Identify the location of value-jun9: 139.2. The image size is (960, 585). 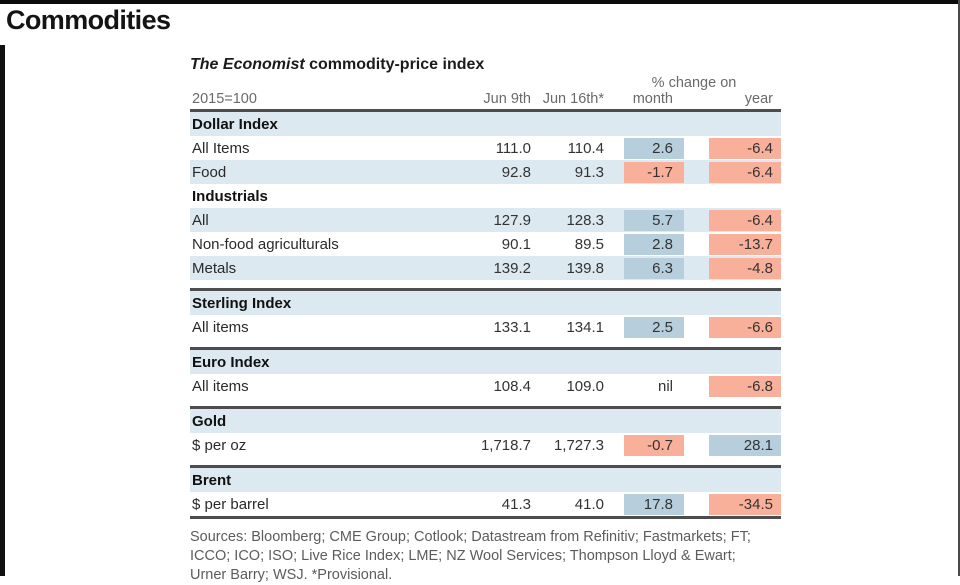
(512, 268).